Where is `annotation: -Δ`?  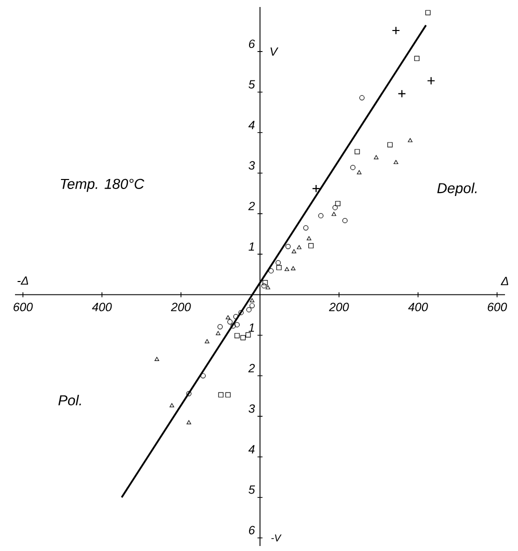
annotation: -Δ is located at coordinates (23, 280).